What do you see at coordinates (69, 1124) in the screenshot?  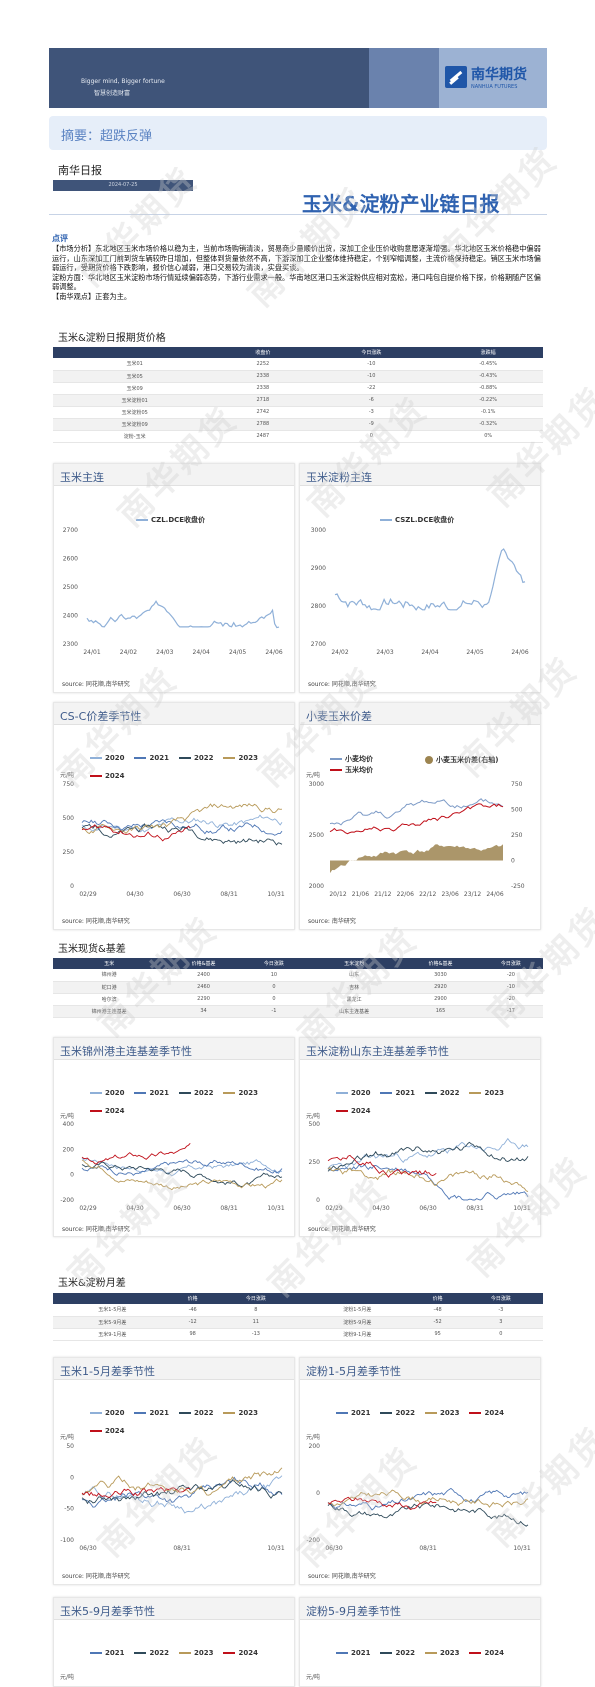 I see `y-tick-label: 400` at bounding box center [69, 1124].